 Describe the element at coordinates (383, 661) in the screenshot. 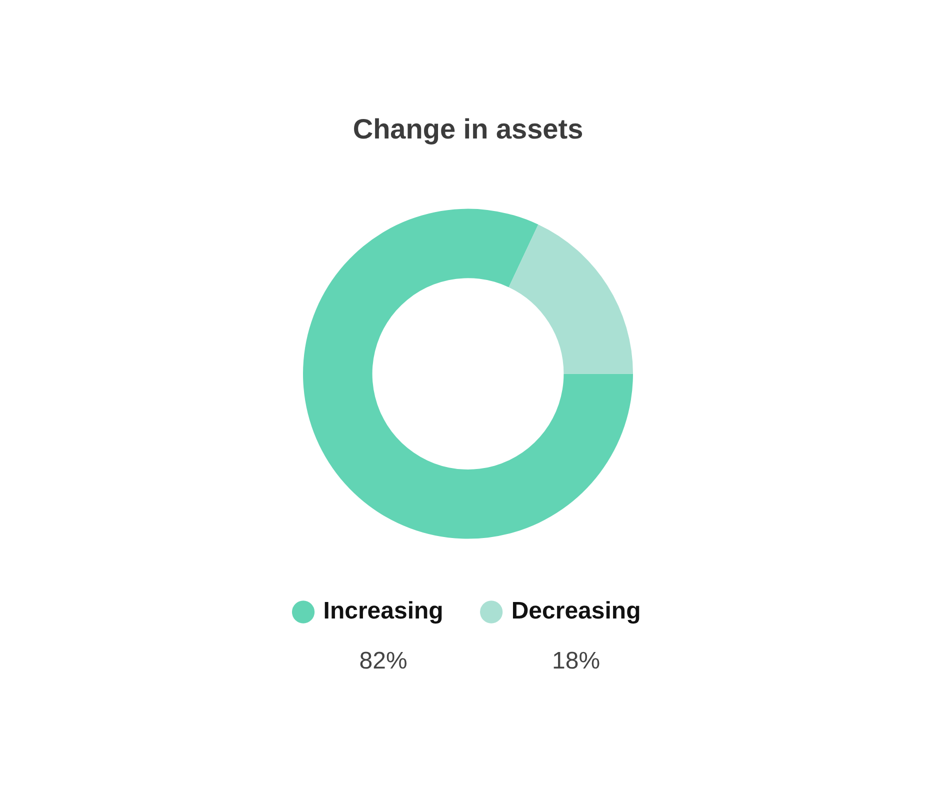

I see `data-label: 82%` at that location.